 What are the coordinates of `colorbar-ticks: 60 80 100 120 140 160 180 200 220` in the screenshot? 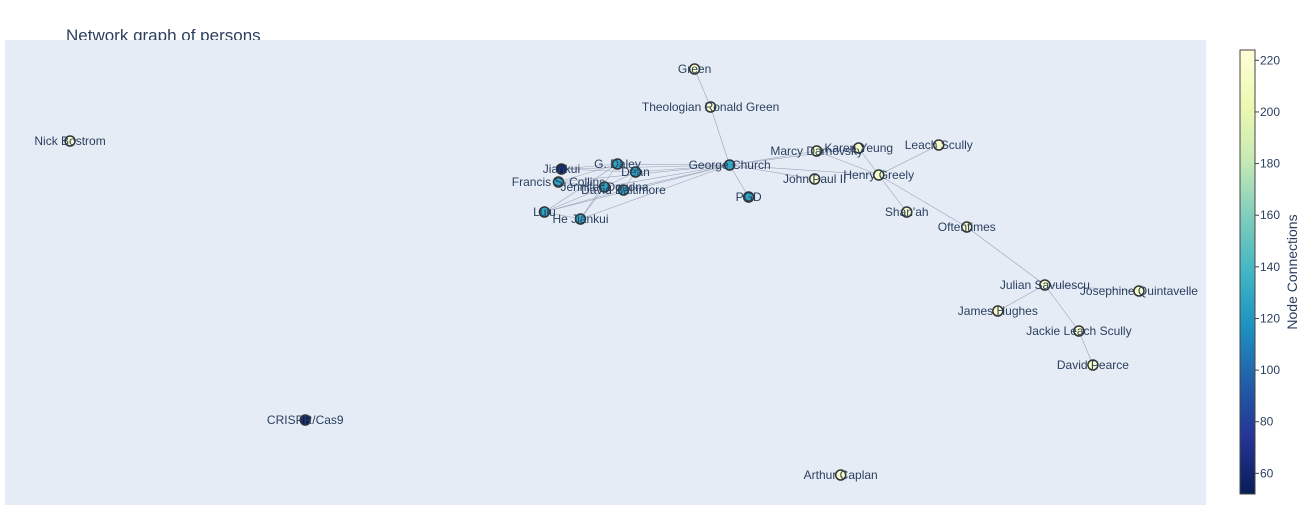 It's located at (1267, 266).